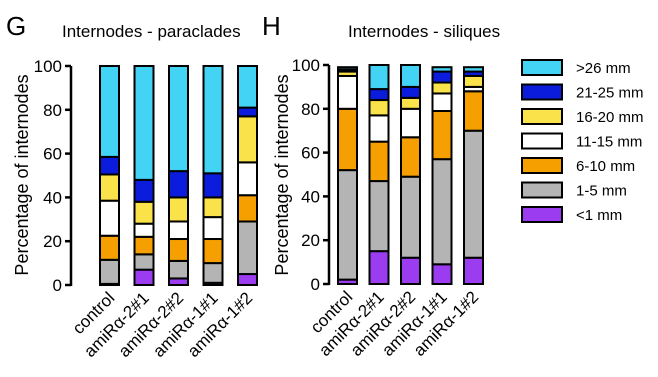 The image size is (658, 377). What do you see at coordinates (22, 174) in the screenshot?
I see `panel-g-y-axis-label: Percentage of internodes` at bounding box center [22, 174].